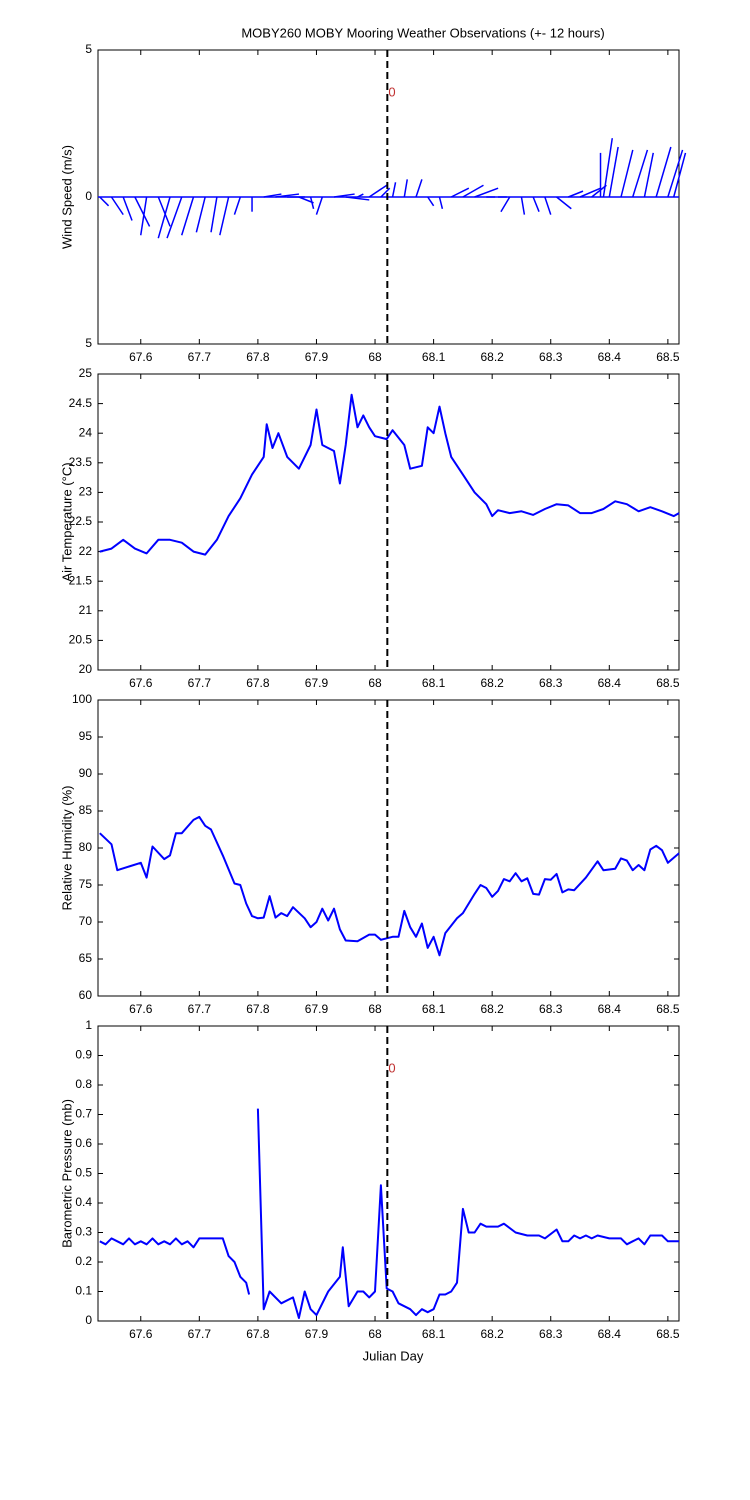 The width and height of the screenshot is (750, 1500). I want to click on y-tick-label: 0.6, so click(83, 1143).